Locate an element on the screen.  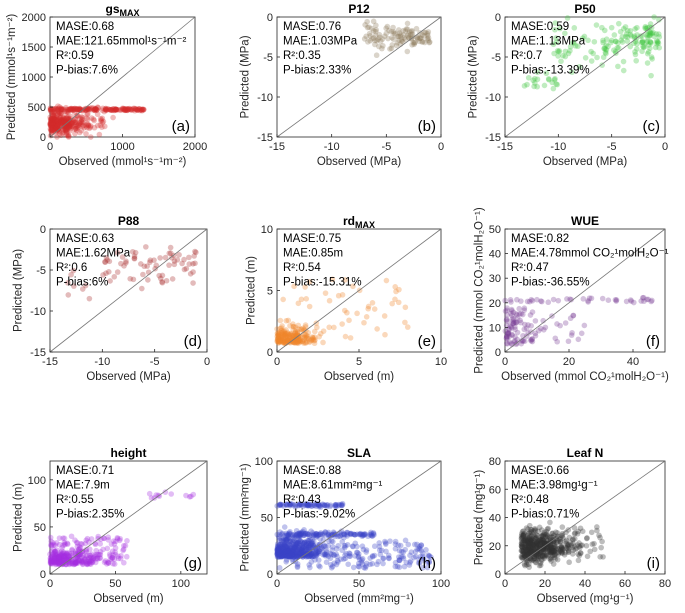
y-tick-label: 1000 is located at coordinates (34, 78).